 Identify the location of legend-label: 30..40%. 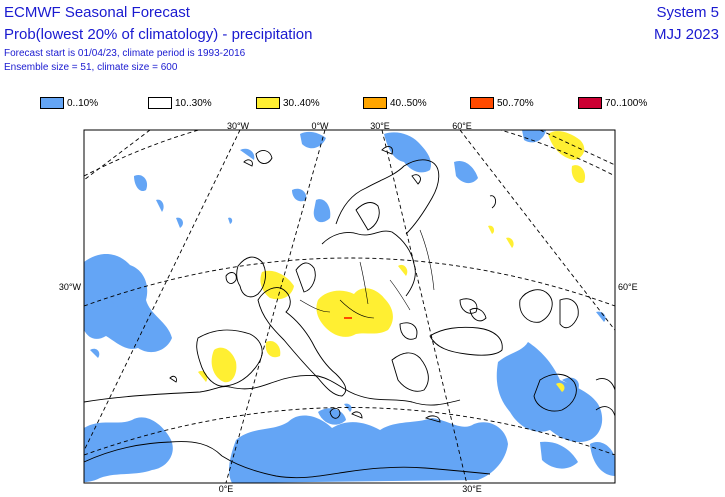
(301, 103).